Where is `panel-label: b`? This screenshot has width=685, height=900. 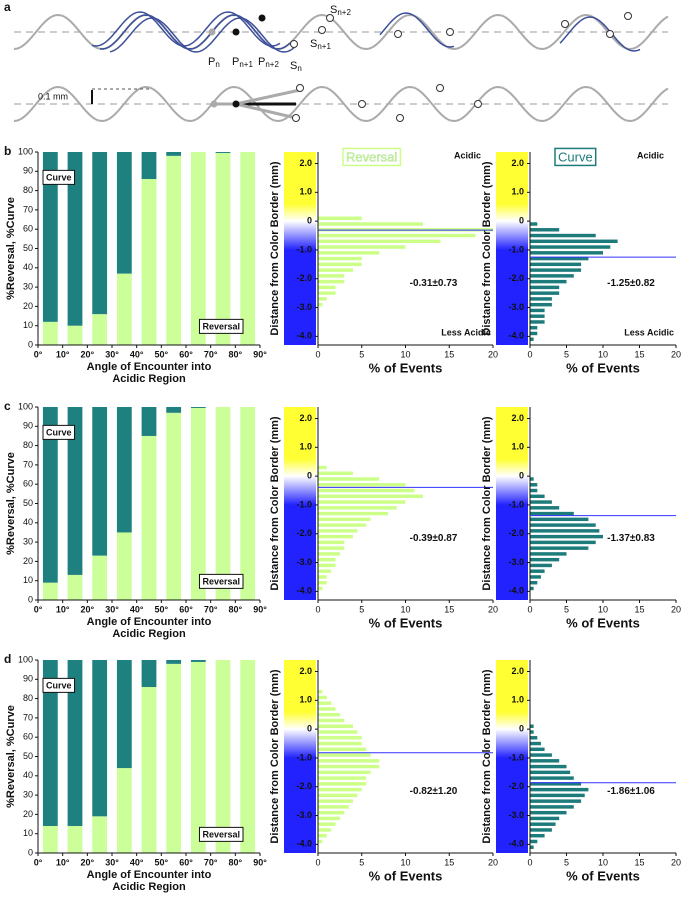
panel-label: b is located at coordinates (7, 151).